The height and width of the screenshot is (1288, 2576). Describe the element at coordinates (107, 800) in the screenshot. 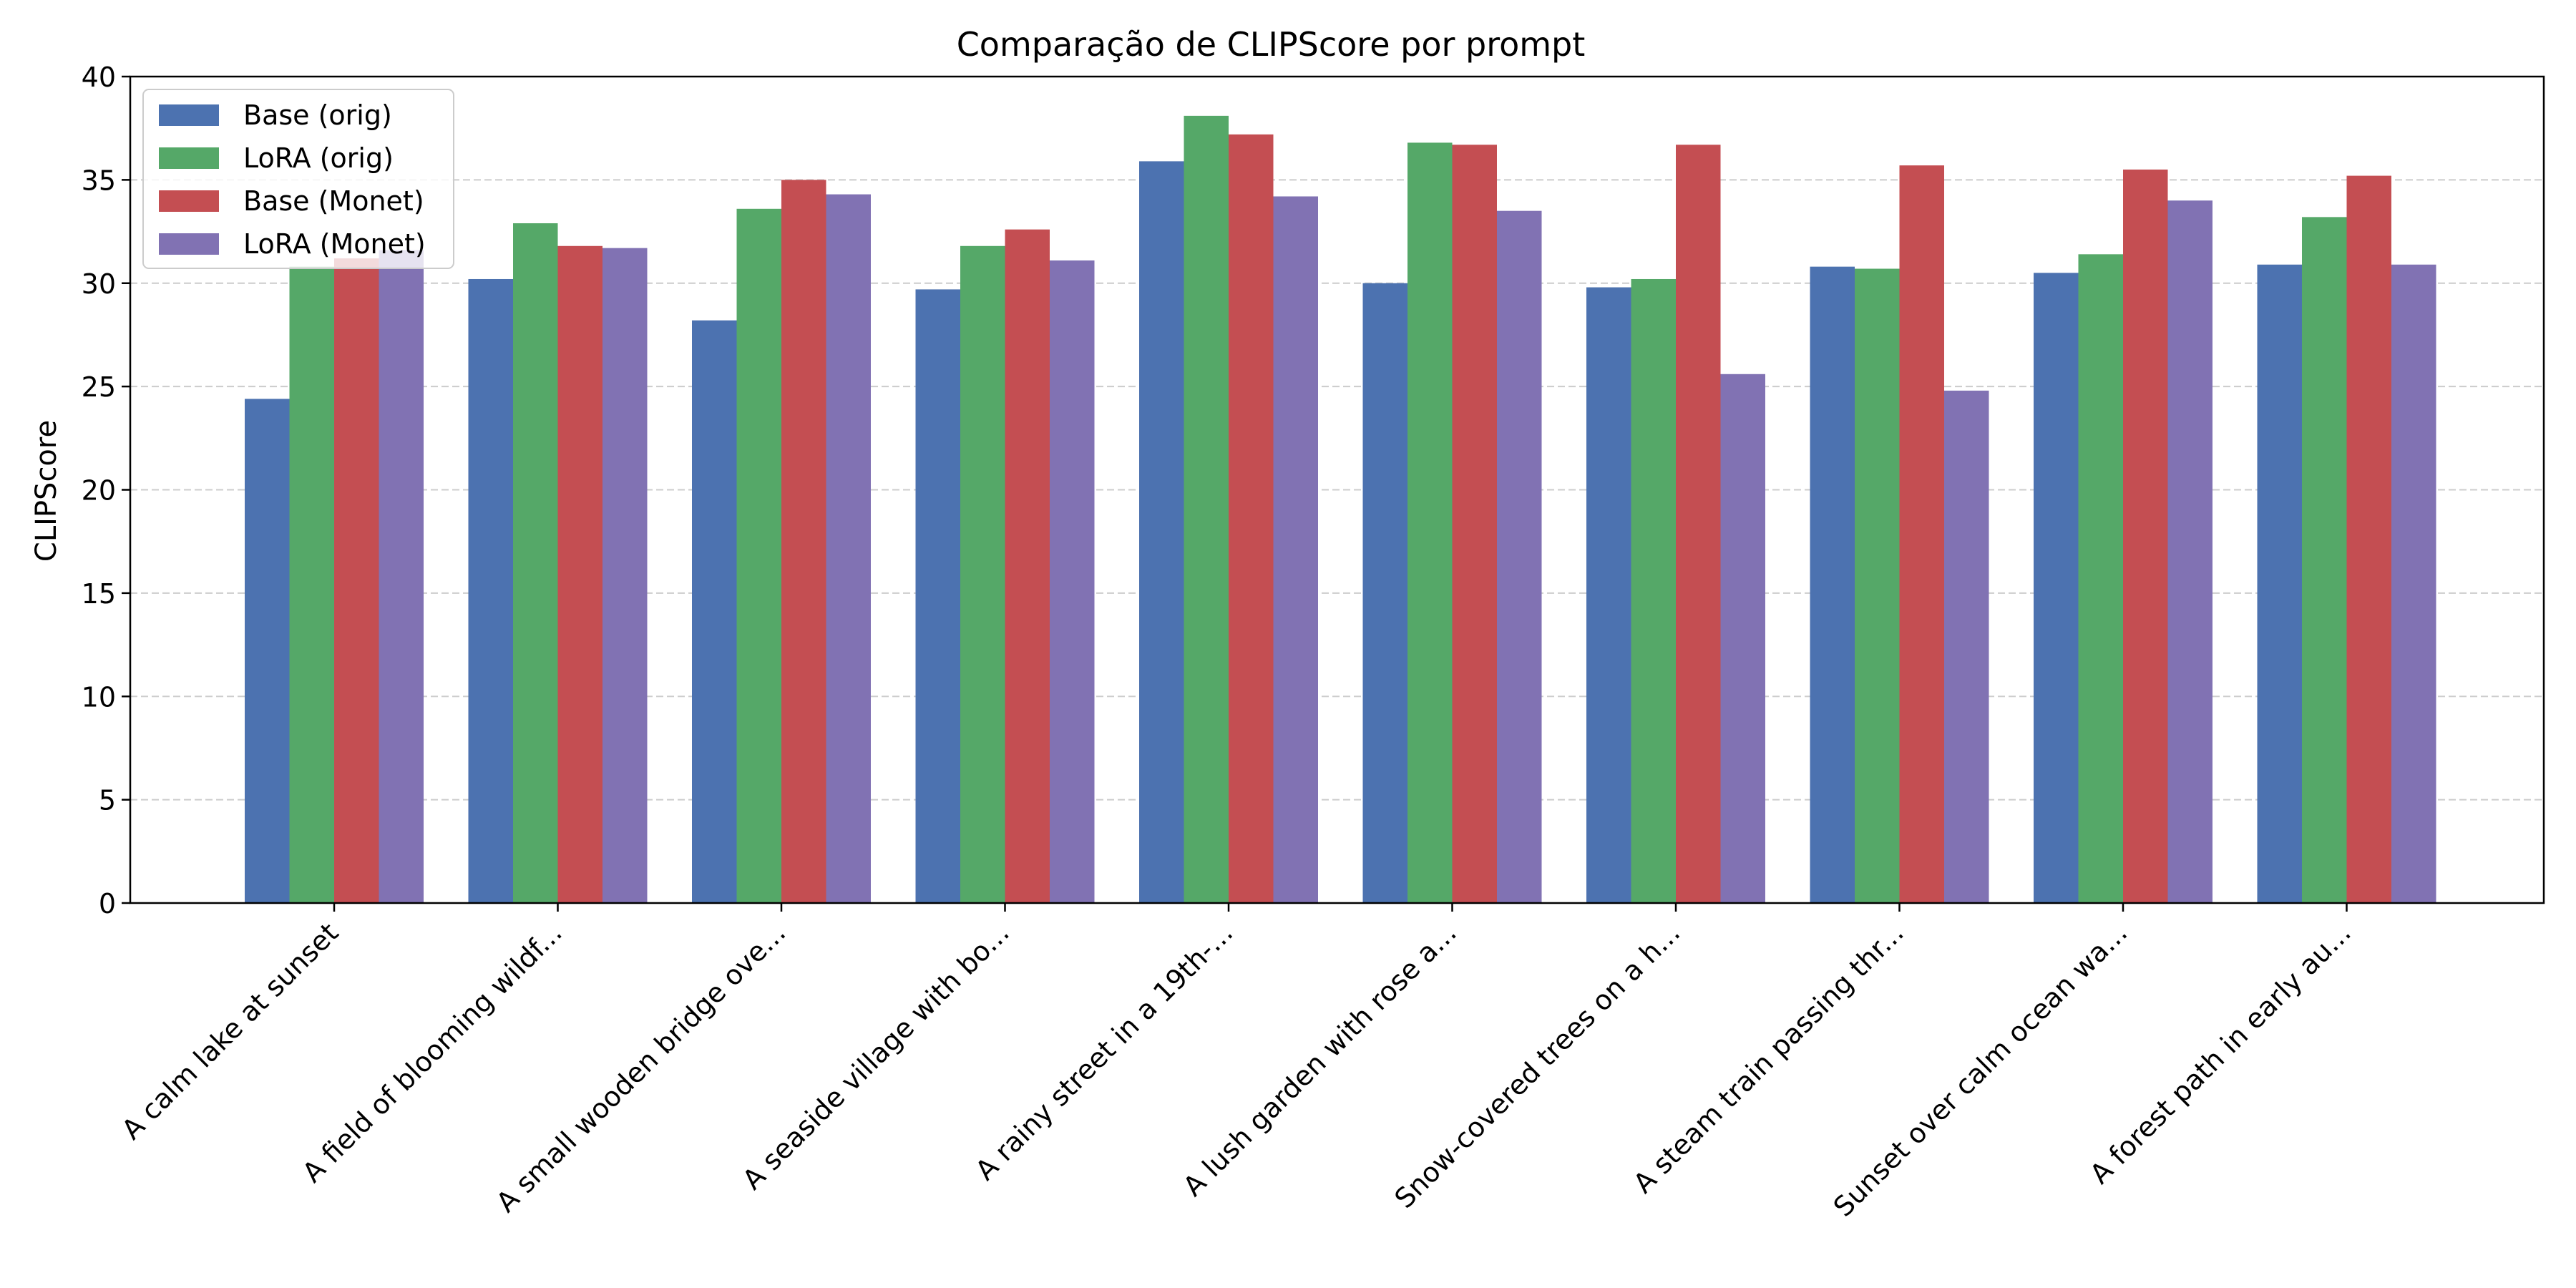

I see `y-tick-label: 5` at that location.